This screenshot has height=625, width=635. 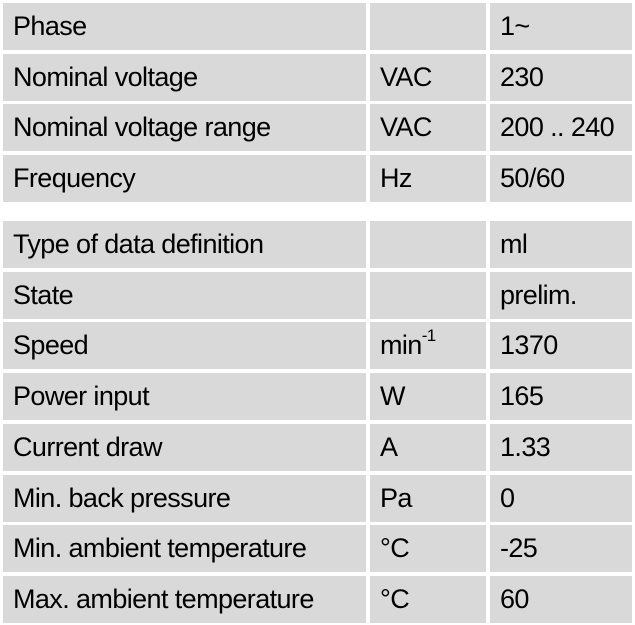 I want to click on value-text: prelim., so click(x=538, y=294).